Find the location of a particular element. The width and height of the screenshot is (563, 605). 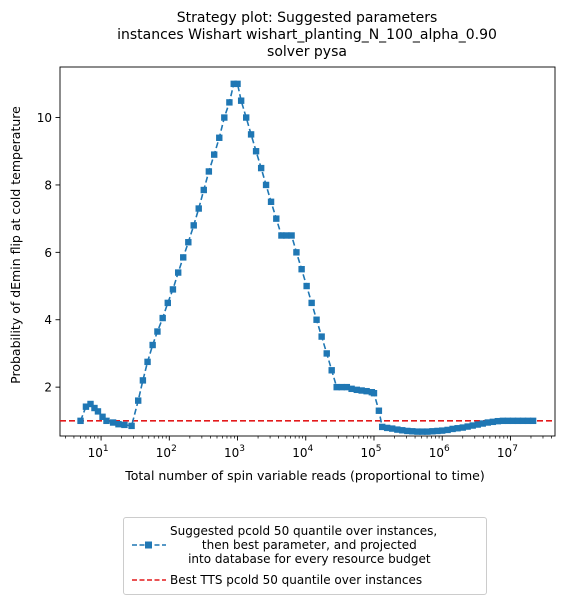

x-tick-label: 10⁴ is located at coordinates (302, 452).